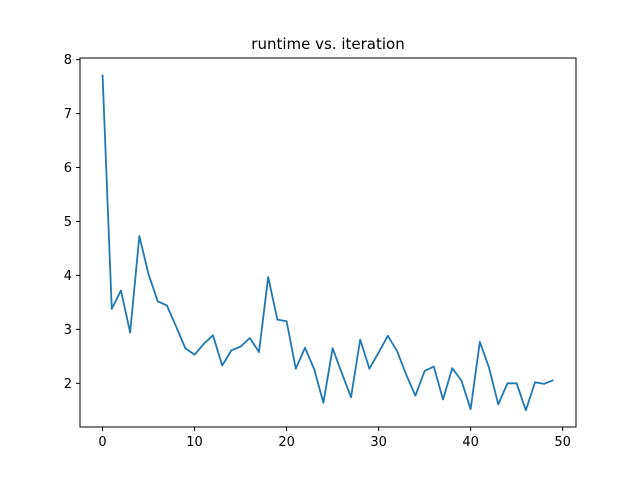 The image size is (640, 480). What do you see at coordinates (68, 384) in the screenshot?
I see `y-tick-label: 2` at bounding box center [68, 384].